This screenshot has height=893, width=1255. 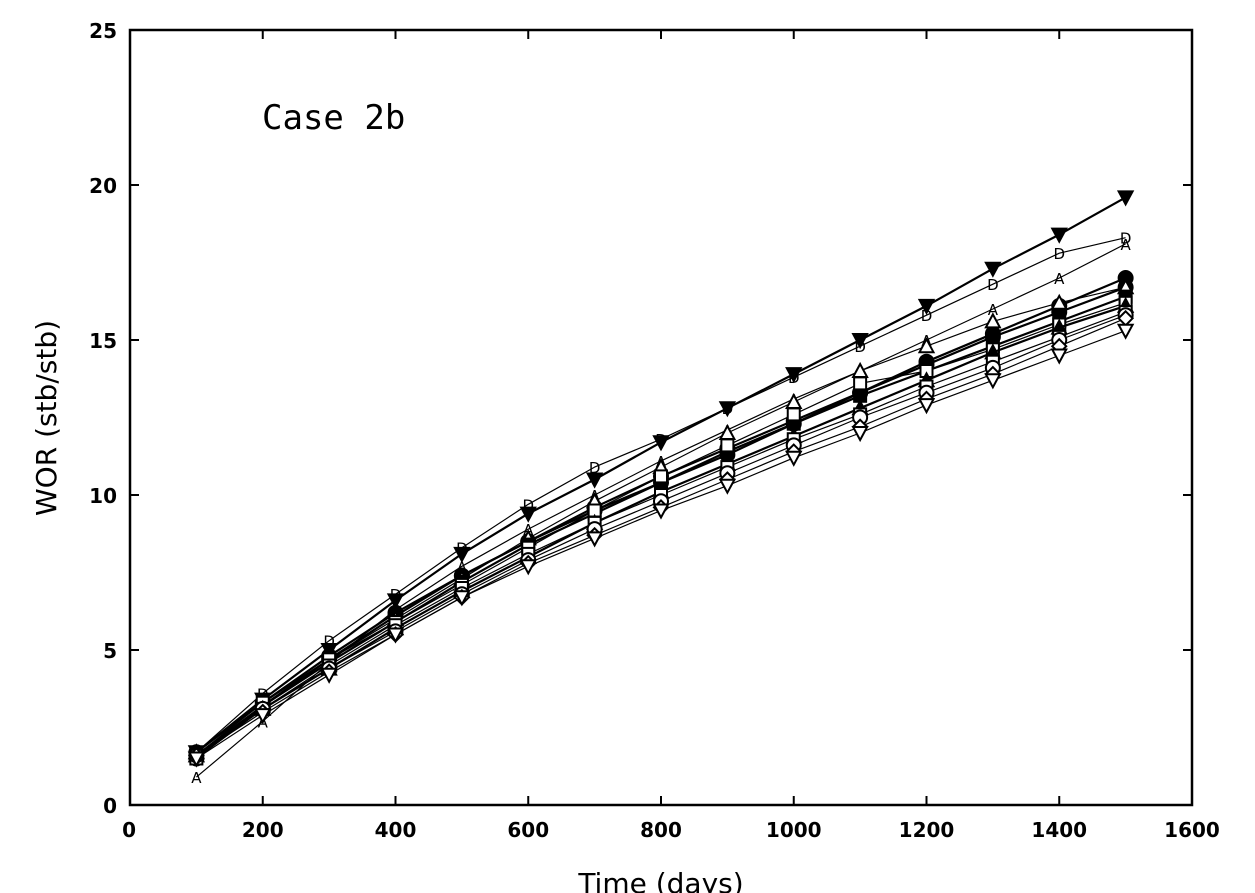 I want to click on x-tick-label: 200, so click(x=263, y=830).